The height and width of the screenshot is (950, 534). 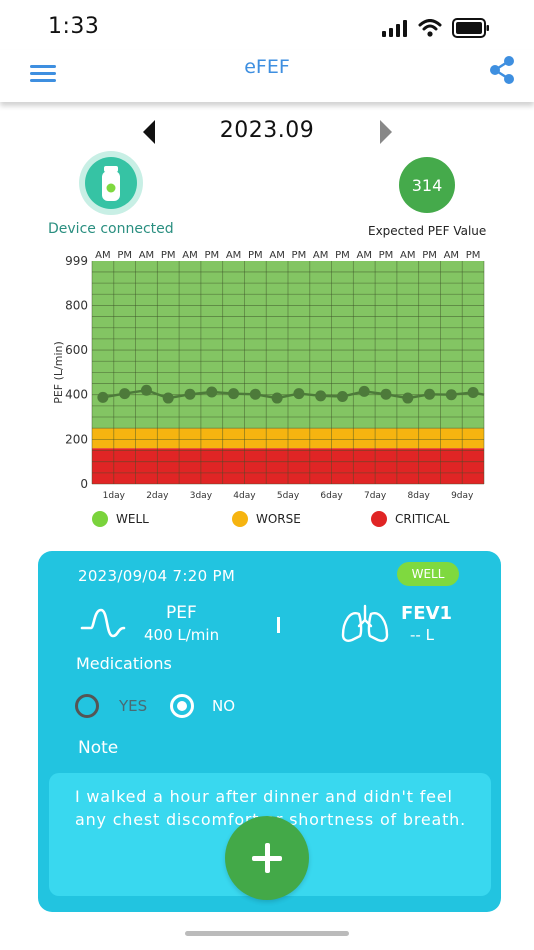 I want to click on medication-no-radio, so click(x=182, y=706).